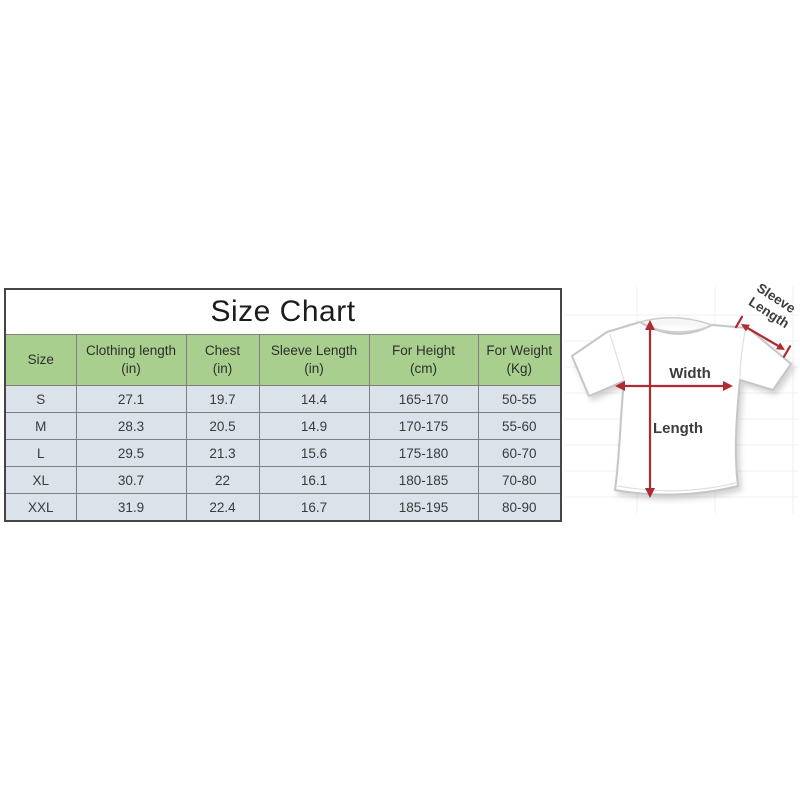  I want to click on cell-size: XL, so click(40, 480).